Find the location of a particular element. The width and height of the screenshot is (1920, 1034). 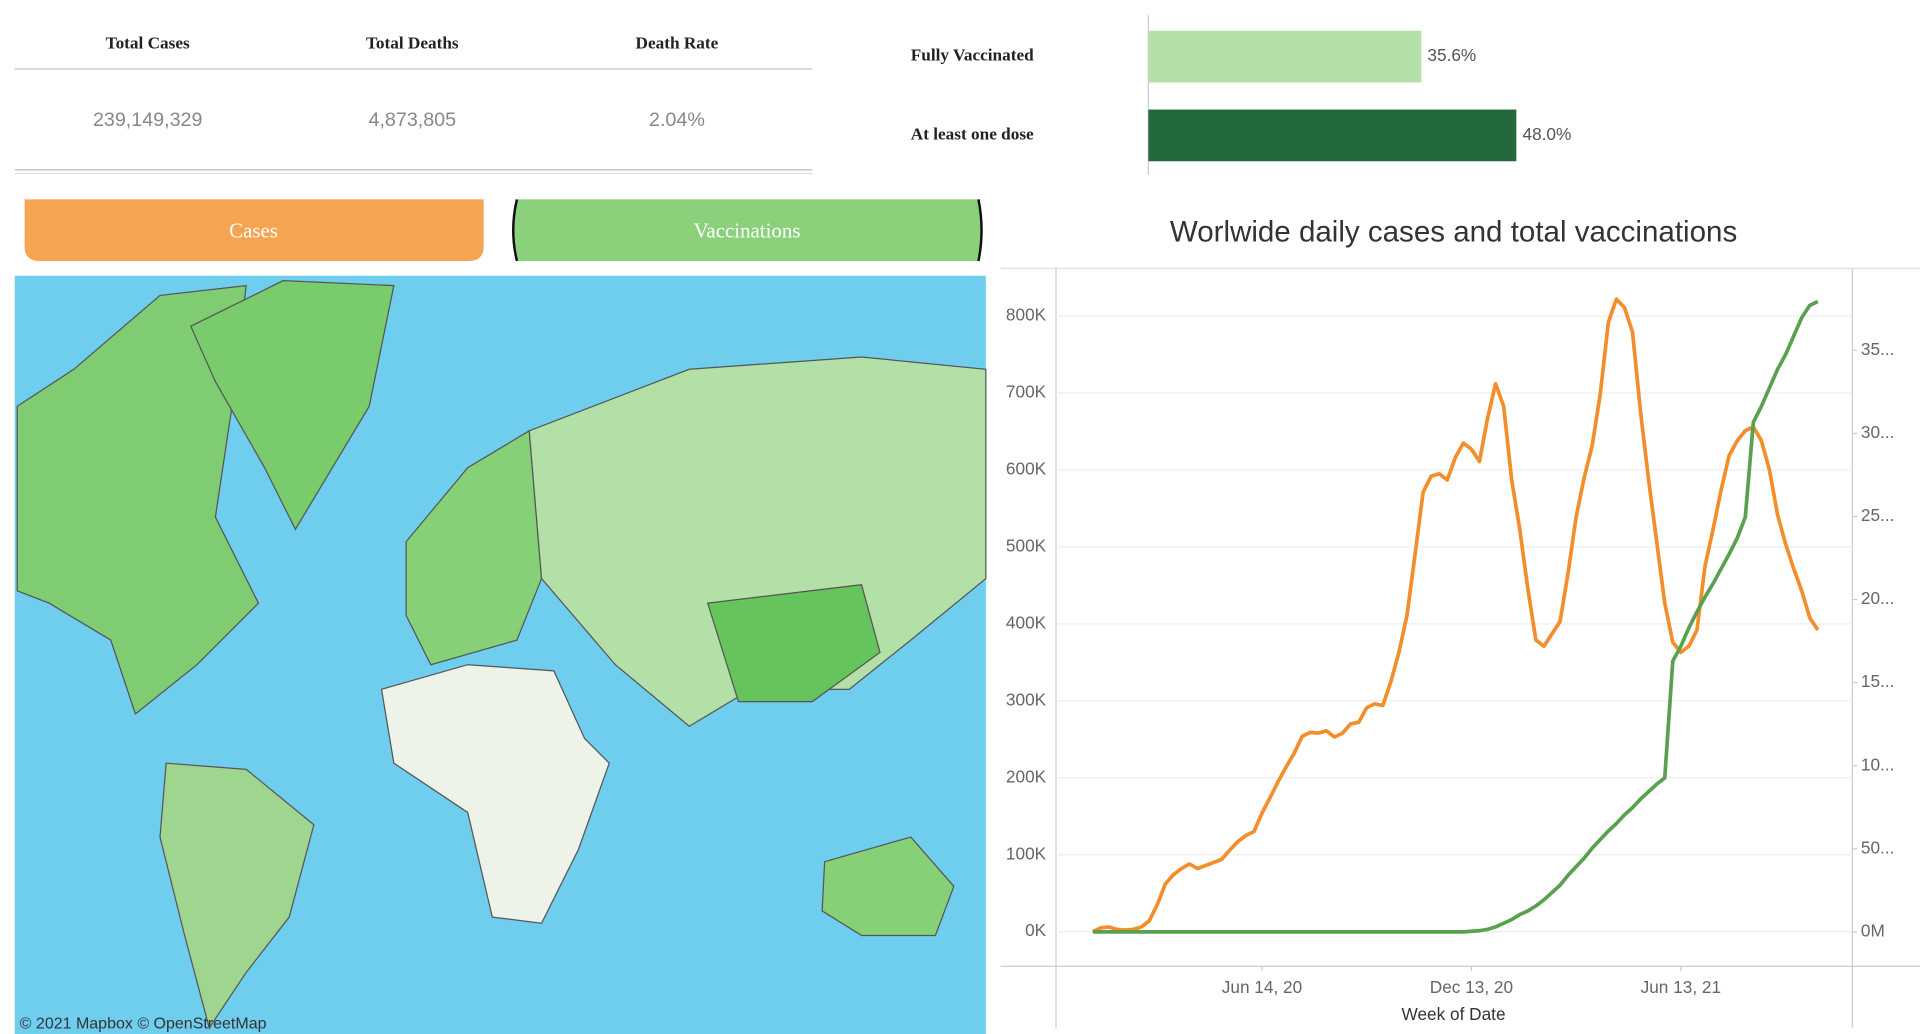

y2-tick-label: 0M is located at coordinates (1873, 930).